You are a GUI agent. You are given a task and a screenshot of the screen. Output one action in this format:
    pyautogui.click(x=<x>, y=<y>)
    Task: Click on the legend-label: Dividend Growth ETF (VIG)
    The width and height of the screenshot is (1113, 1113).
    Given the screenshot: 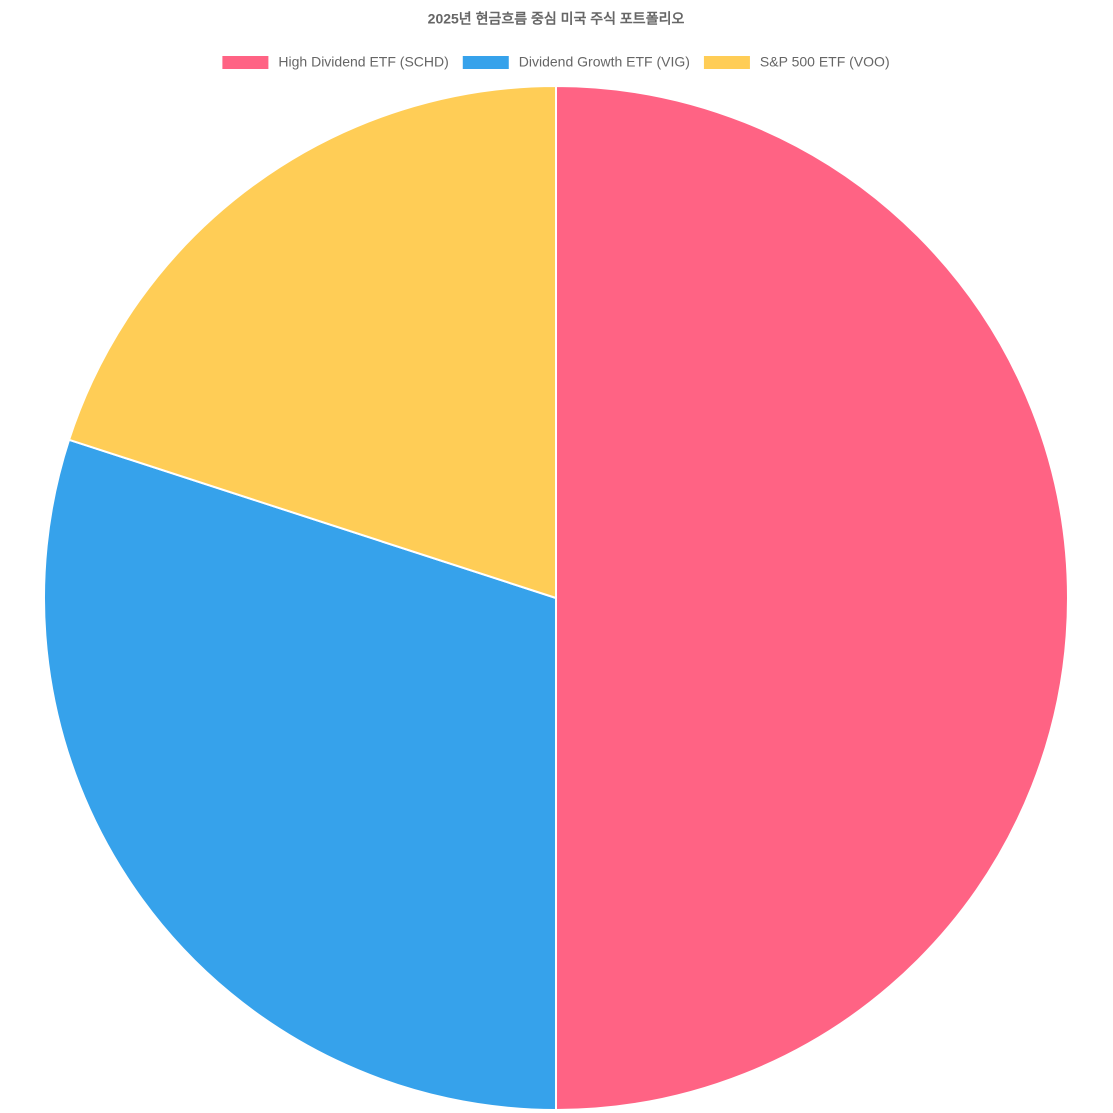 What is the action you would take?
    pyautogui.click(x=604, y=62)
    